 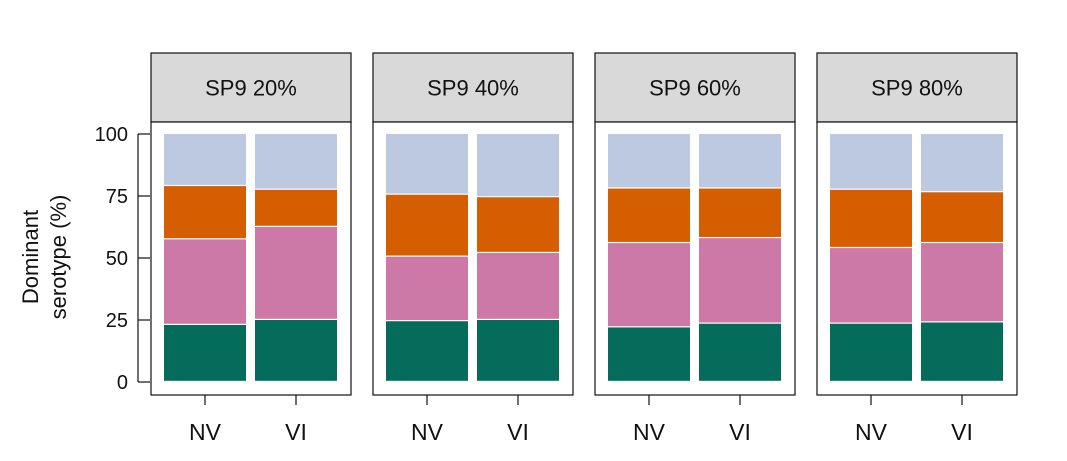 I want to click on y-axis-title-line-1: Dominant, so click(x=30, y=257).